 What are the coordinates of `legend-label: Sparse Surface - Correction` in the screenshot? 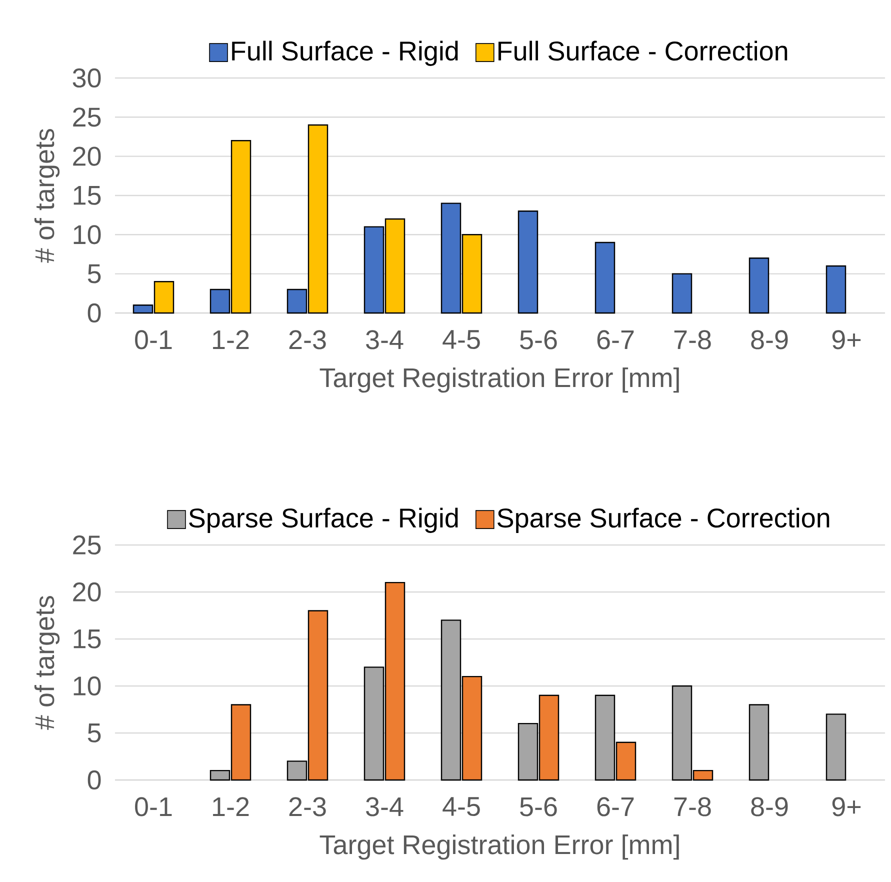 It's located at (664, 520).